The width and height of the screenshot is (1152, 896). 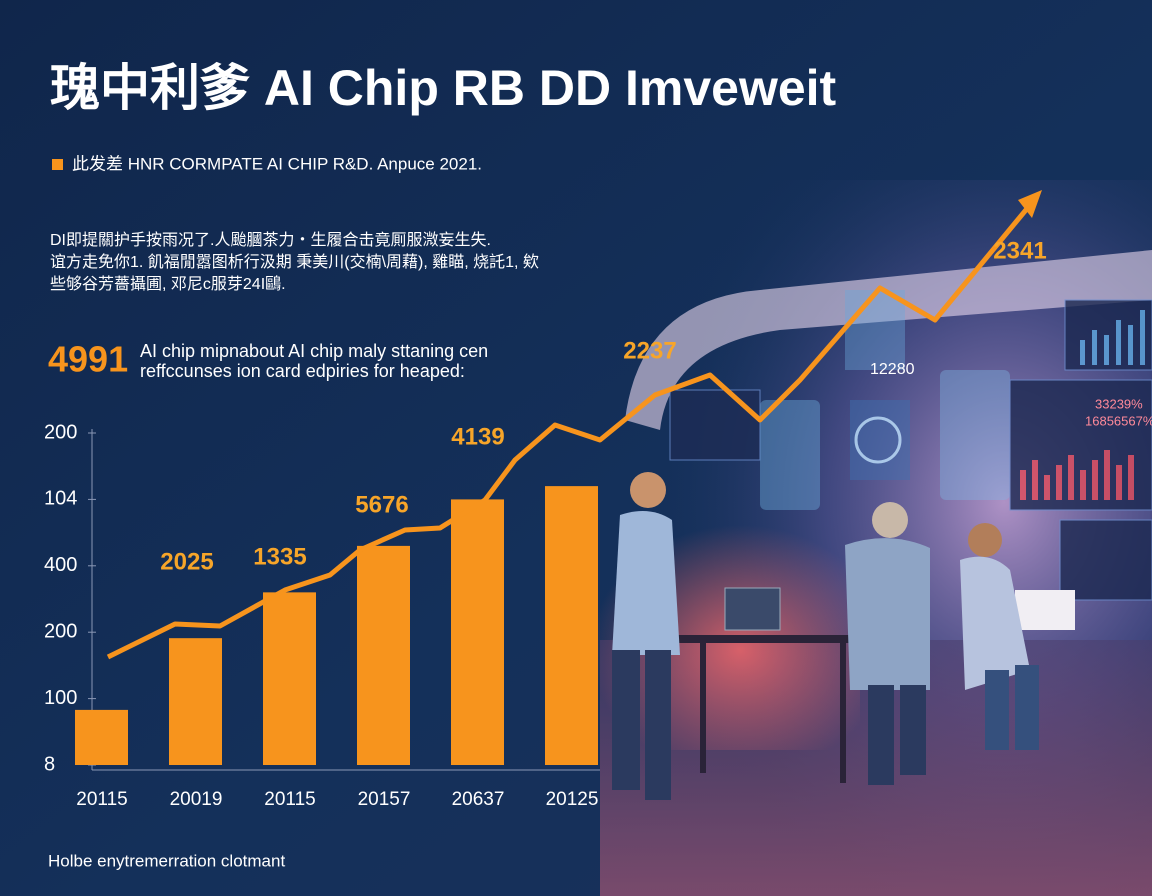 What do you see at coordinates (57, 164) in the screenshot?
I see `subtitle-bullet` at bounding box center [57, 164].